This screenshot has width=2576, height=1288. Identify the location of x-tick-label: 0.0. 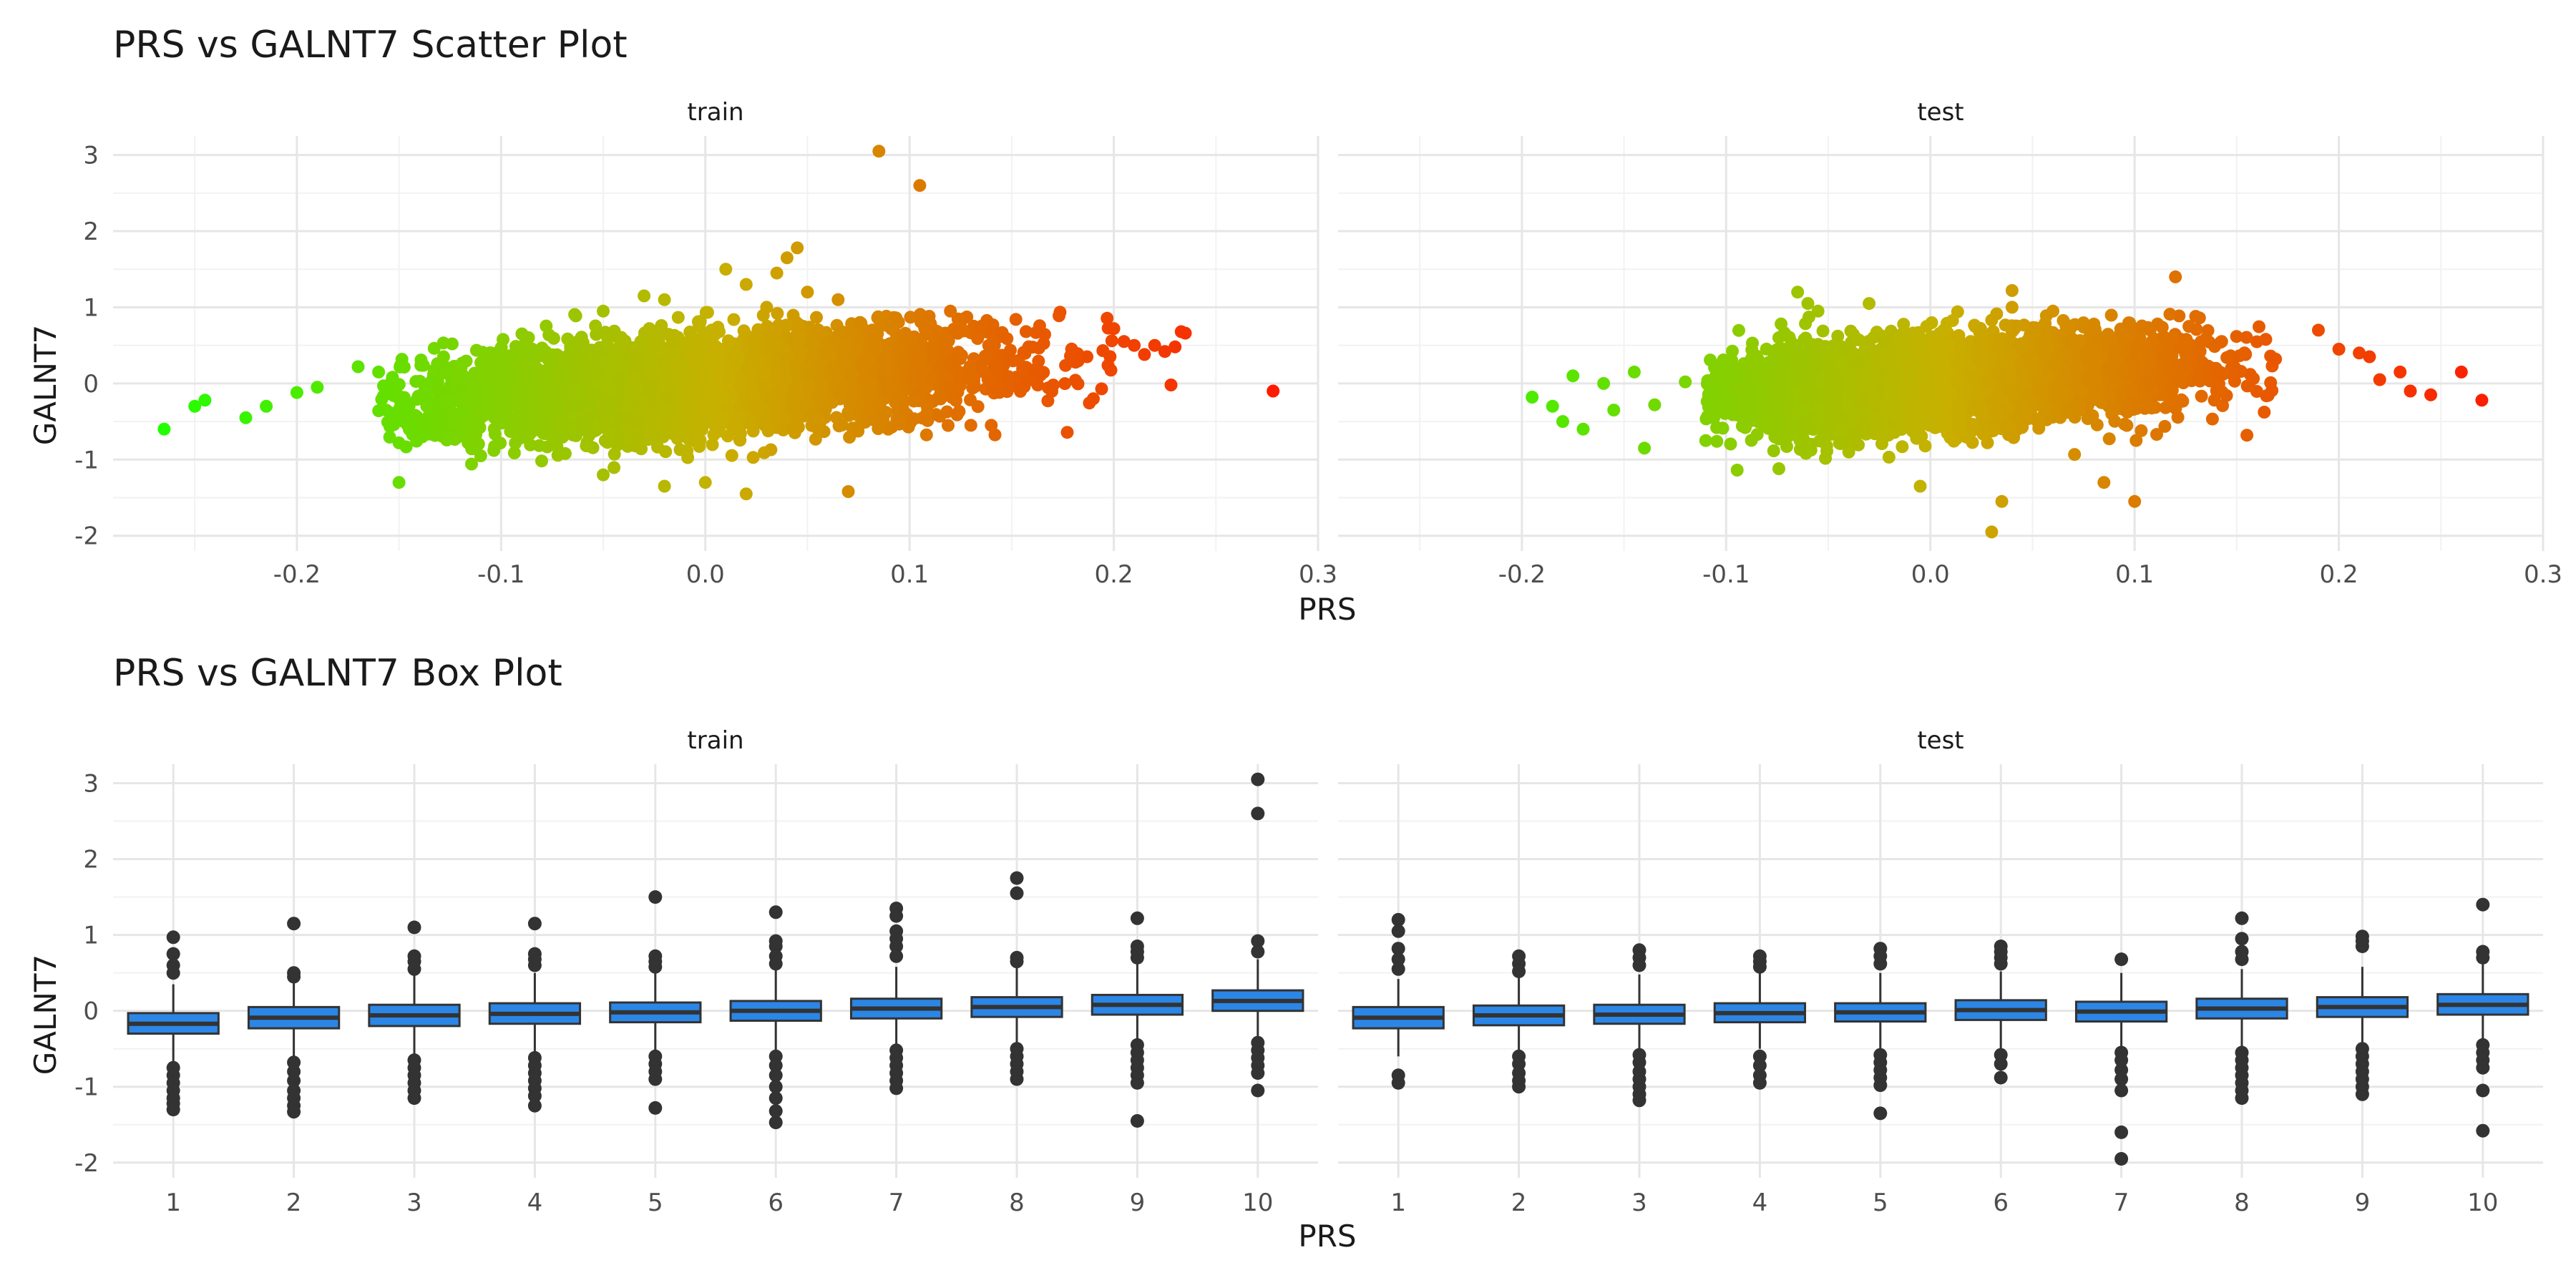
(1930, 574).